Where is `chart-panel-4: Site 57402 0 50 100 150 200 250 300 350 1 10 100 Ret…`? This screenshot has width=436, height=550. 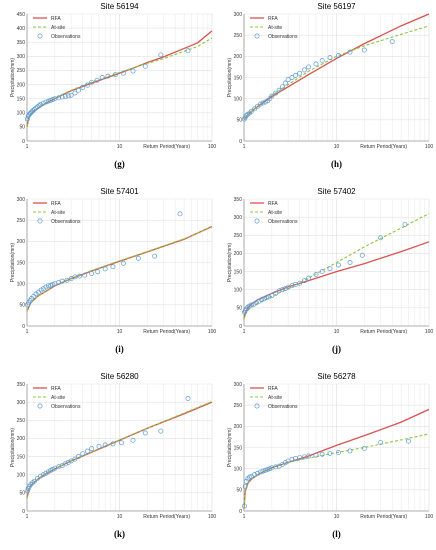
chart-panel-4: Site 57402 0 50 100 150 200 250 300 350 1 10 100 Ret… is located at coordinates (330, 270).